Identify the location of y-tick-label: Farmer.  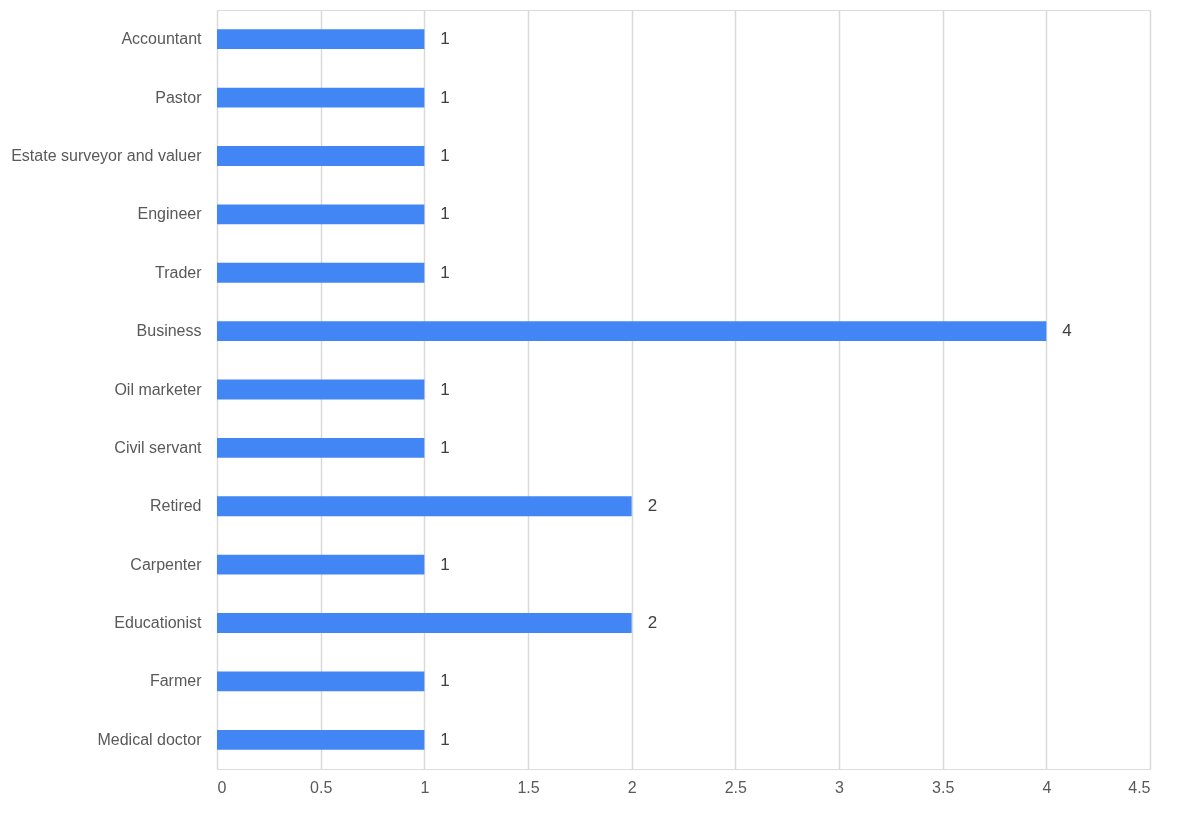
(176, 681).